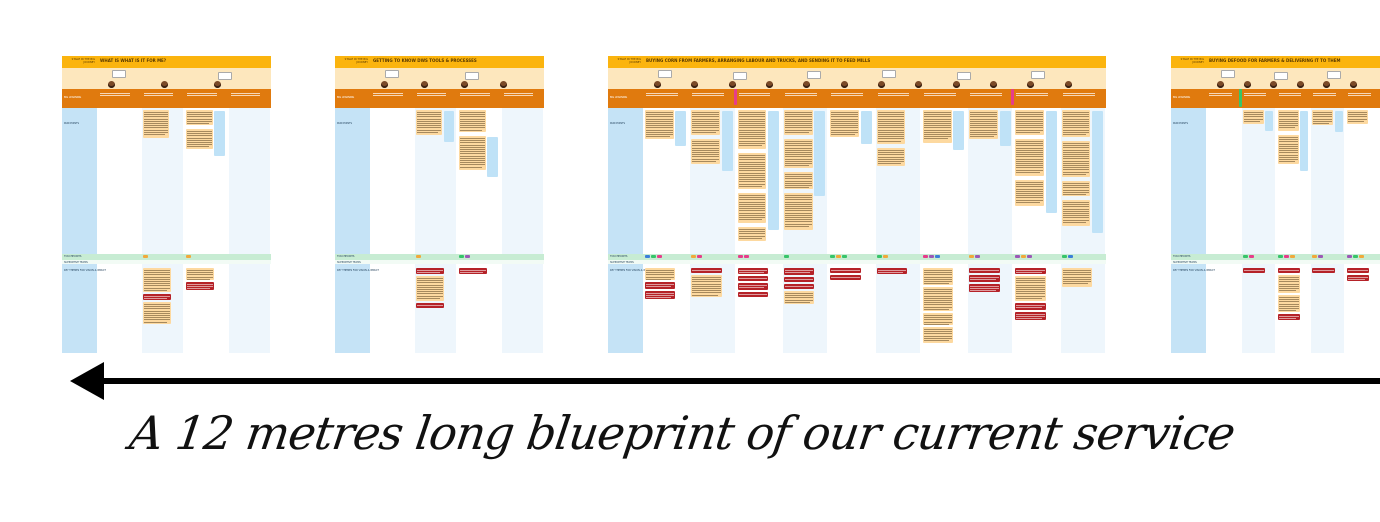 Image resolution: width=1380 pixels, height=522 pixels. Describe the element at coordinates (439, 262) in the screenshot. I see `supportive-teams-band` at that location.